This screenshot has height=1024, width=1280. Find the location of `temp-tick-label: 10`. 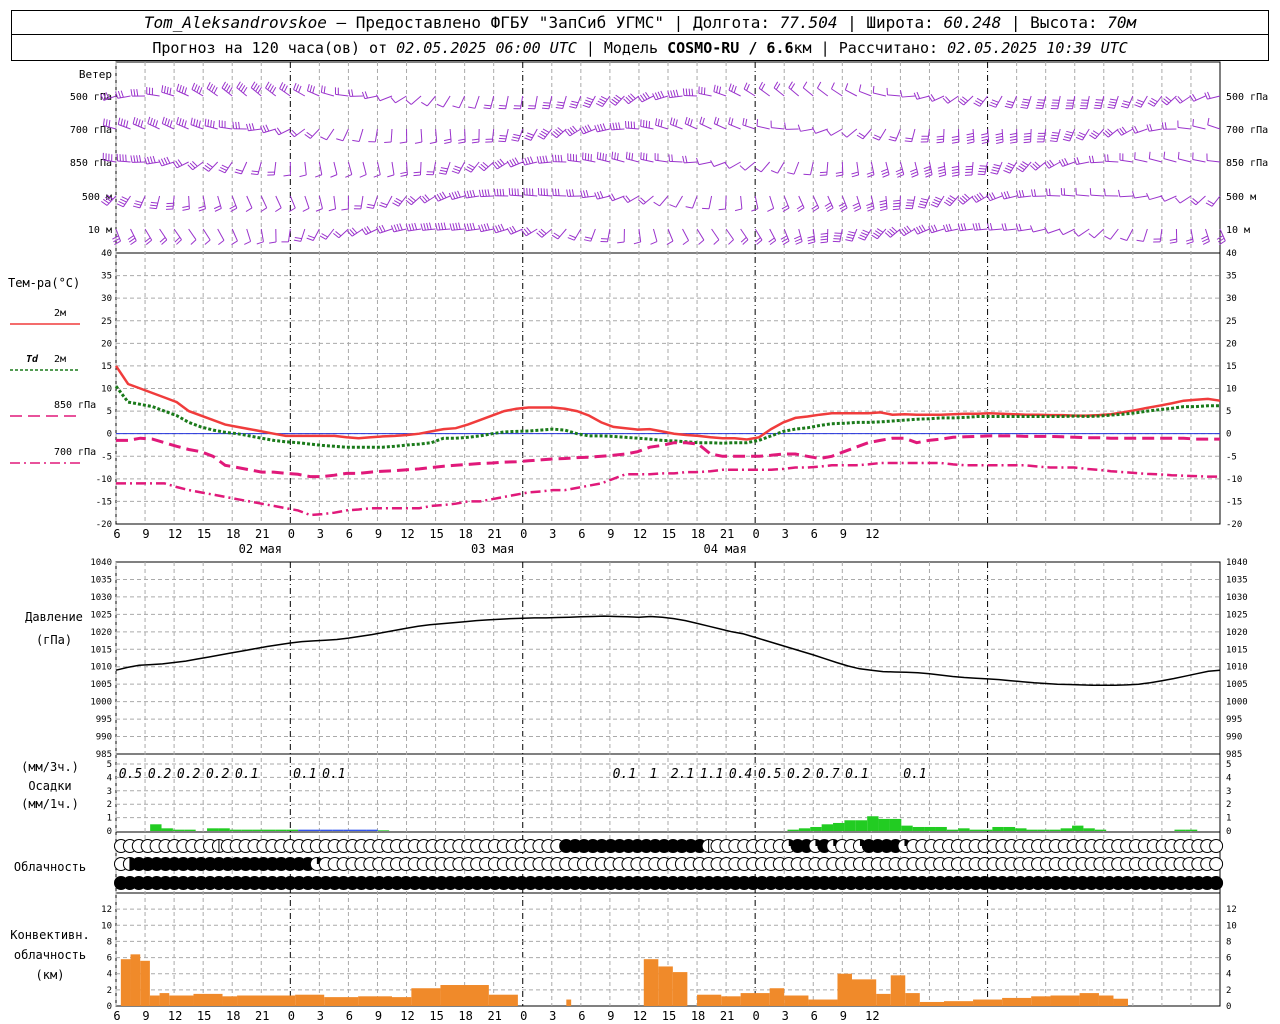

temp-tick-label: 10 is located at coordinates (106, 390).